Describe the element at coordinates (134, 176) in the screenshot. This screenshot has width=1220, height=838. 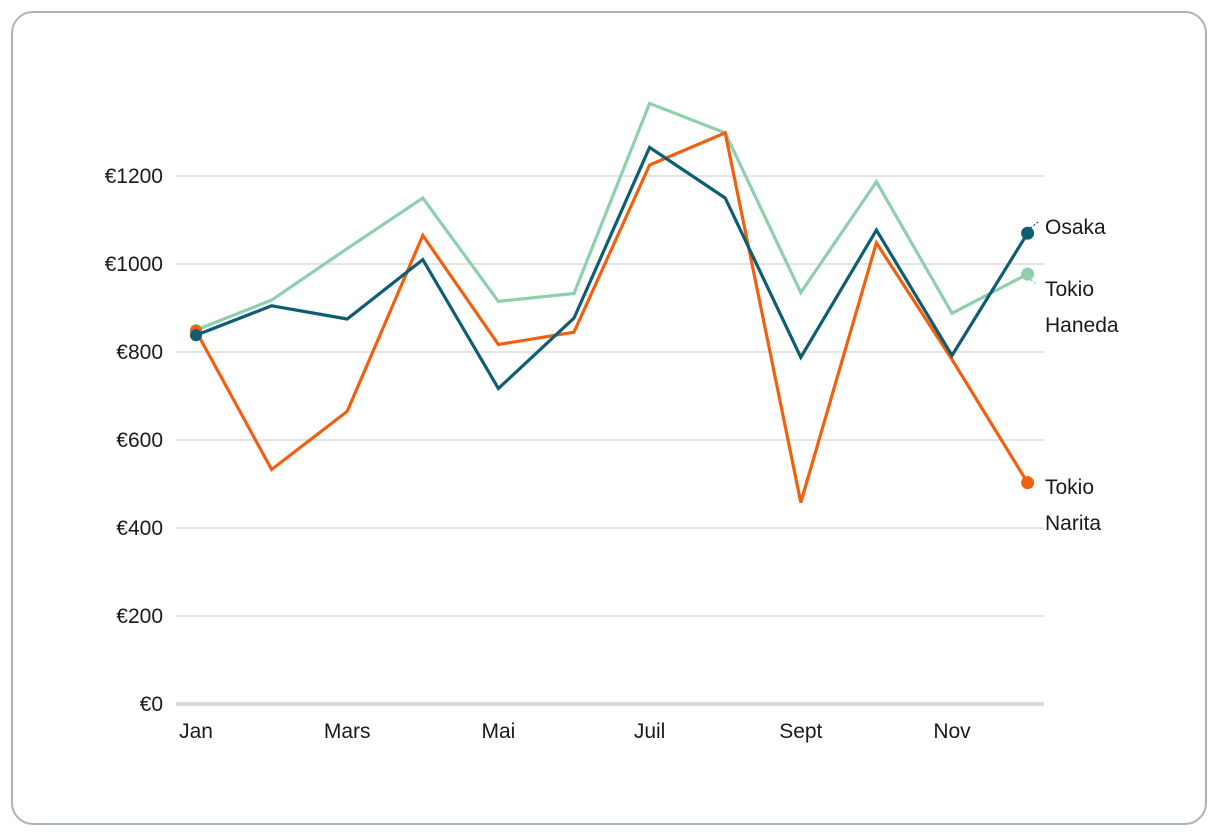
I see `y-tick-label: €1200` at that location.